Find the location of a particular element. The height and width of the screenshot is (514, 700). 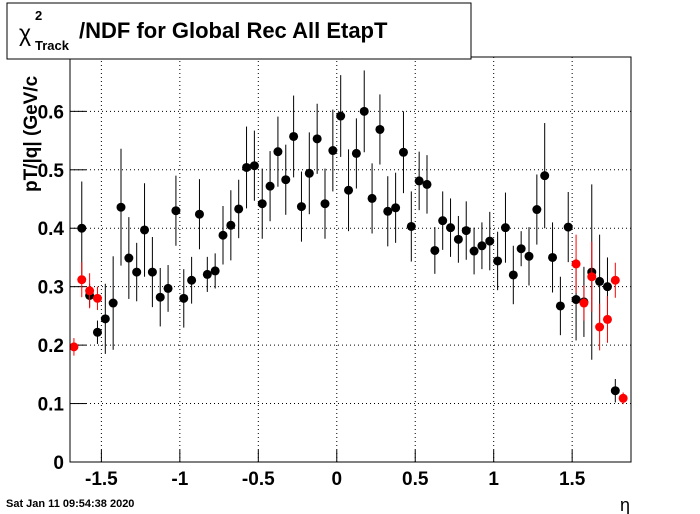

x-tick-label: -1.5 is located at coordinates (101, 479).